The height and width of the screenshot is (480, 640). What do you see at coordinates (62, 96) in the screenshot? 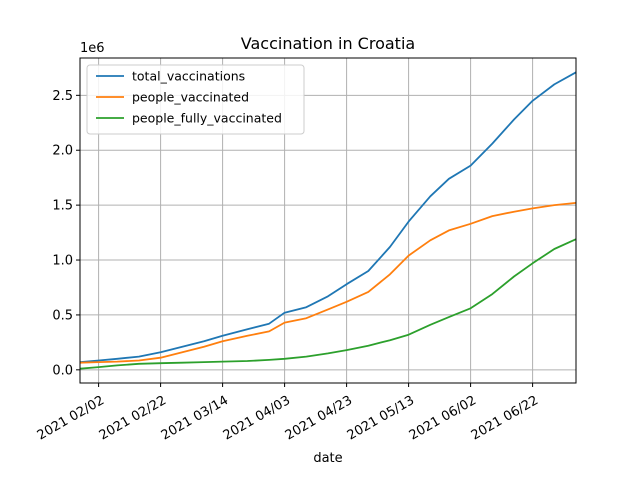
I see `y-tick-label: 2.5` at bounding box center [62, 96].